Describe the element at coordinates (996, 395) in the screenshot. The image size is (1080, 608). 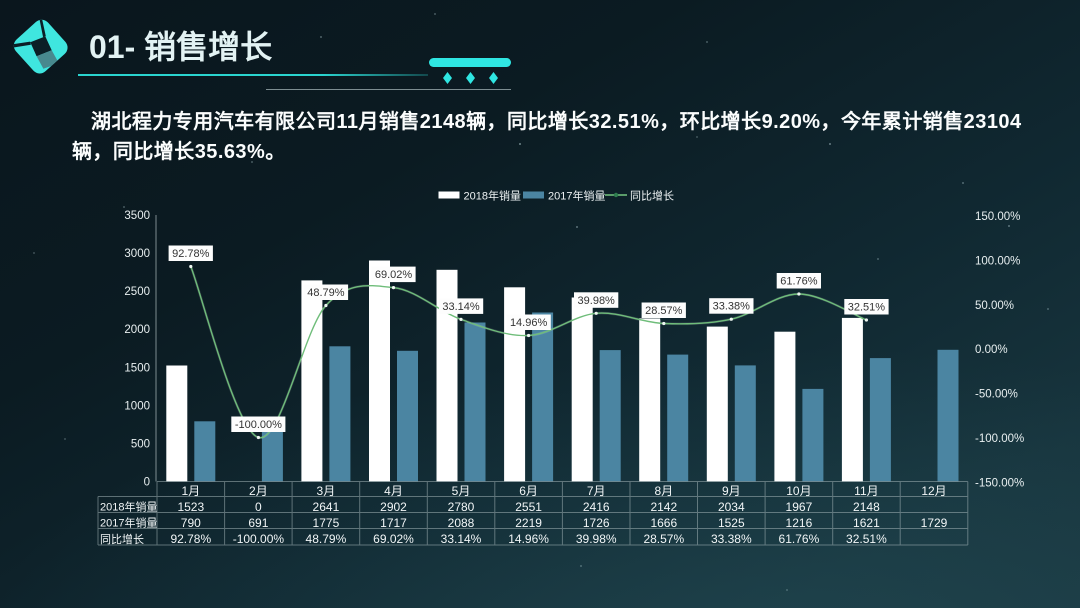
I see `svg-text: -50.00%` at that location.